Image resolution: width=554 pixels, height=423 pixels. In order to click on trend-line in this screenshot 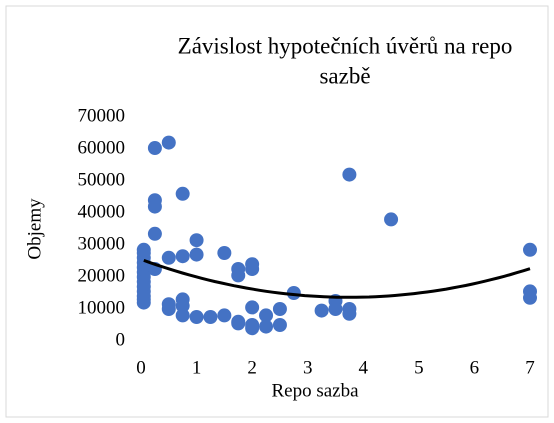, I will do `click(337, 278)`.